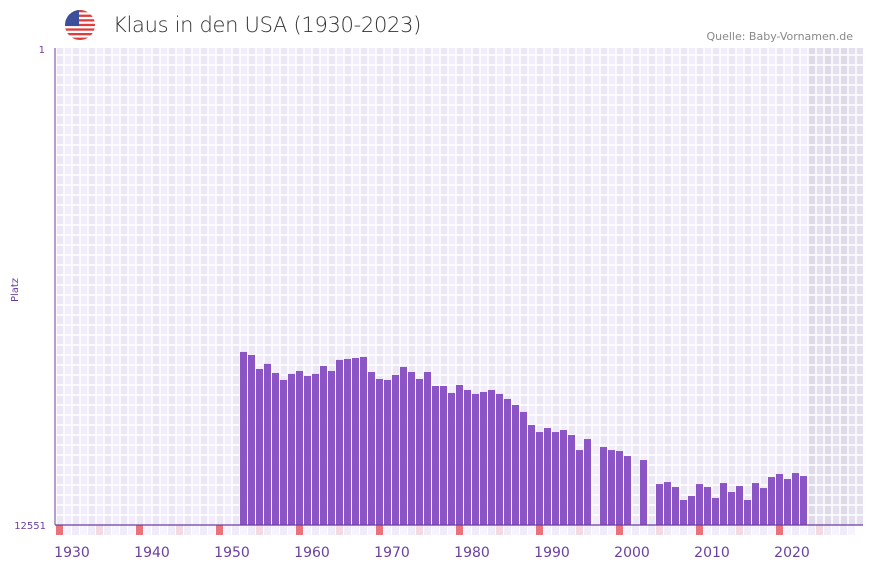 This screenshot has height=567, width=873. Describe the element at coordinates (552, 553) in the screenshot. I see `x-tick-label: 1990` at that location.